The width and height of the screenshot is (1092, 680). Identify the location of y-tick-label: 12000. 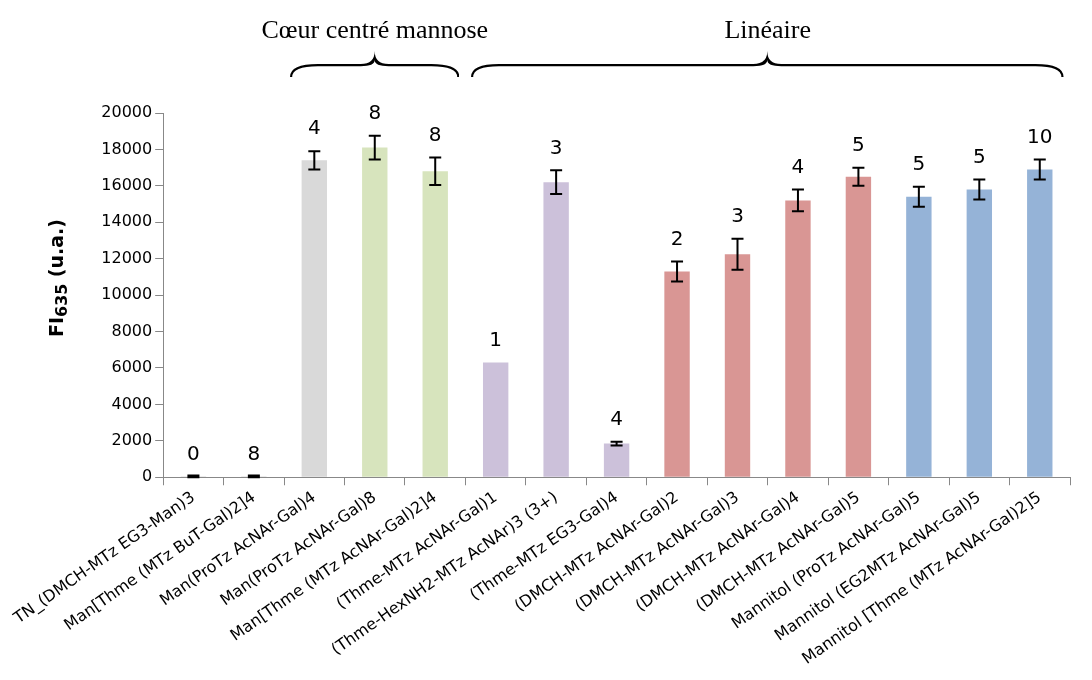
(127, 257).